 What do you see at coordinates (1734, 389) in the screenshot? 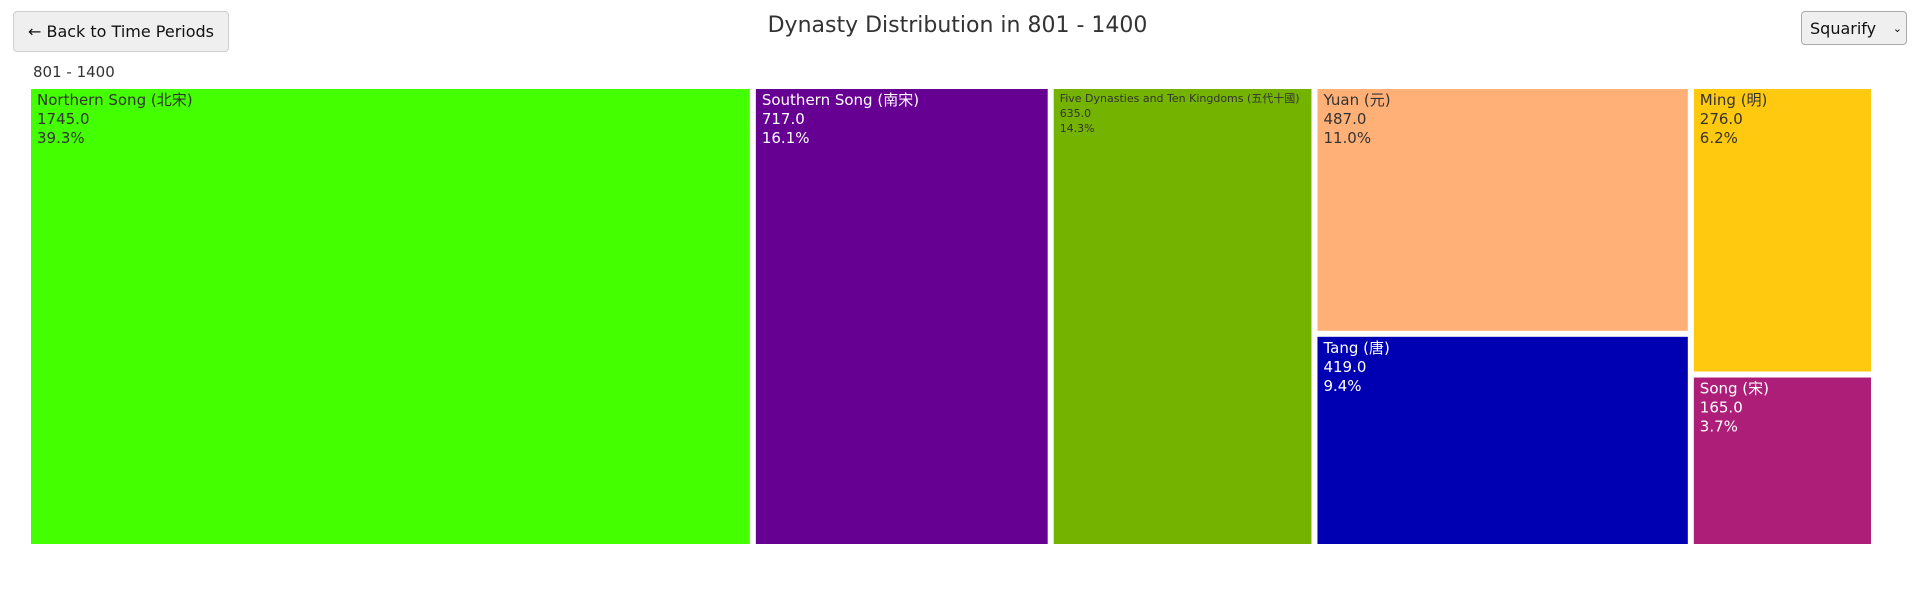
I see `cell-label: Song (宋)` at bounding box center [1734, 389].